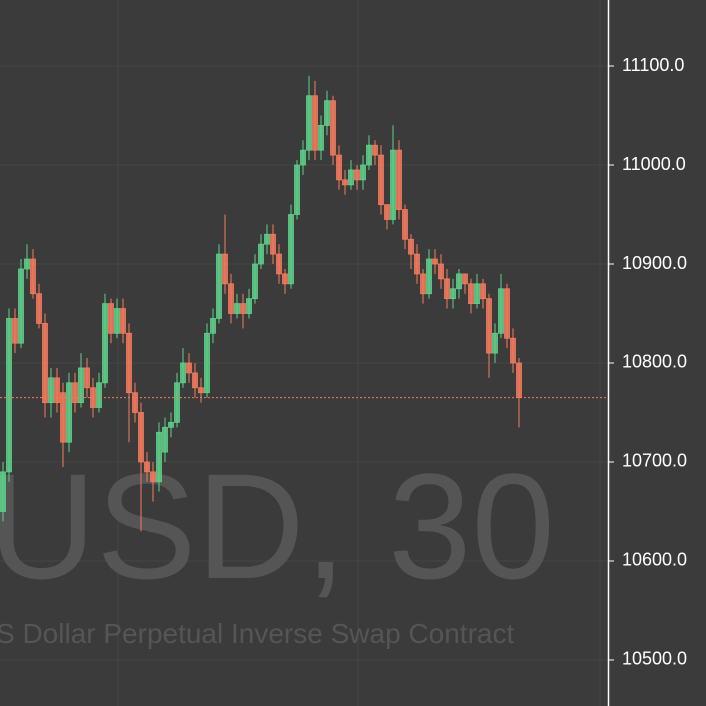  Describe the element at coordinates (257, 633) in the screenshot. I see `watermark-description: S Dollar Perpetual Inverse Swap Contract` at that location.